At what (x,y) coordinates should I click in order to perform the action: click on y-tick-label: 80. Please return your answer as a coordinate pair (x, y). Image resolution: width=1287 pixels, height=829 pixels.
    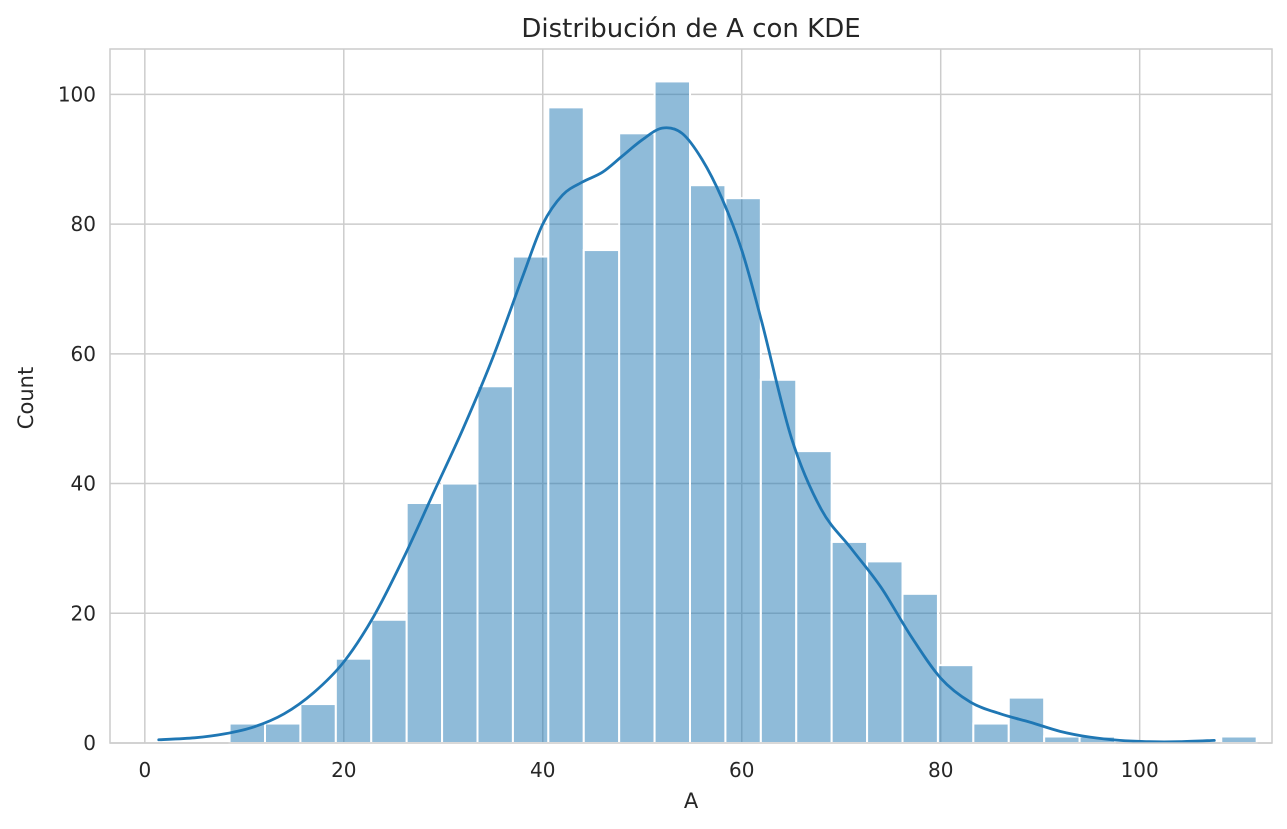
    Looking at the image, I should click on (83, 224).